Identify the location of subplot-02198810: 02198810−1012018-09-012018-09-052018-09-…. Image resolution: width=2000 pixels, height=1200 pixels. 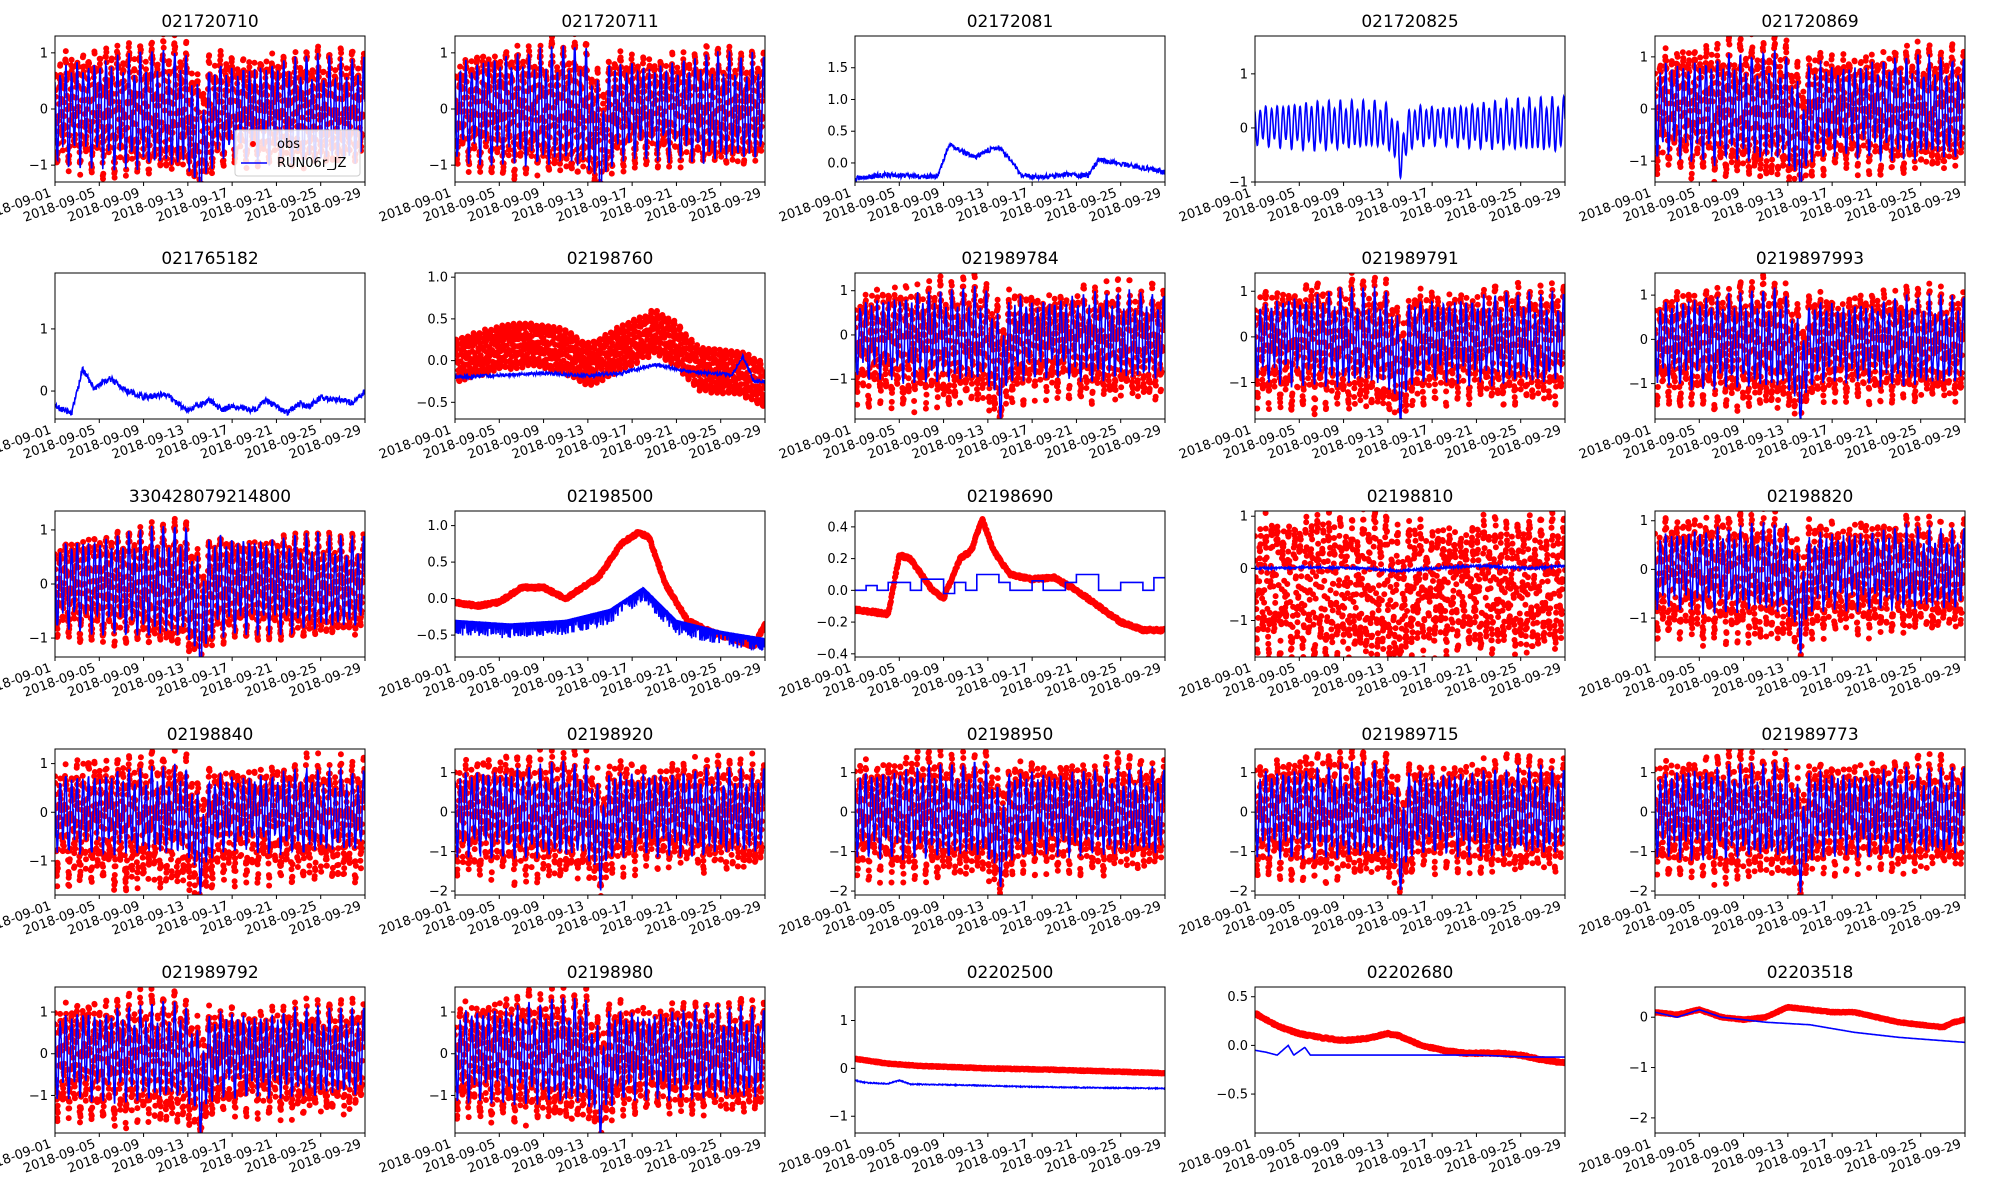
(1371, 594).